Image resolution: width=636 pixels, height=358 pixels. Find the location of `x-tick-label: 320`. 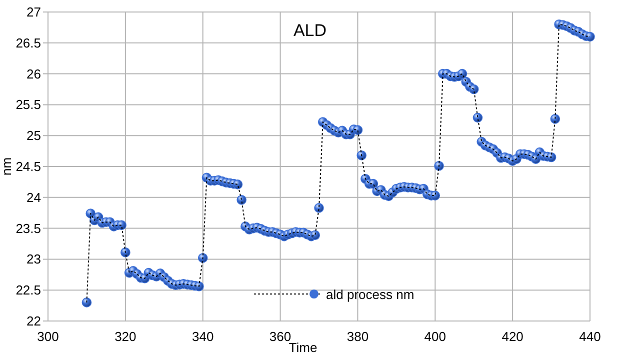

x-tick-label: 320 is located at coordinates (125, 336).